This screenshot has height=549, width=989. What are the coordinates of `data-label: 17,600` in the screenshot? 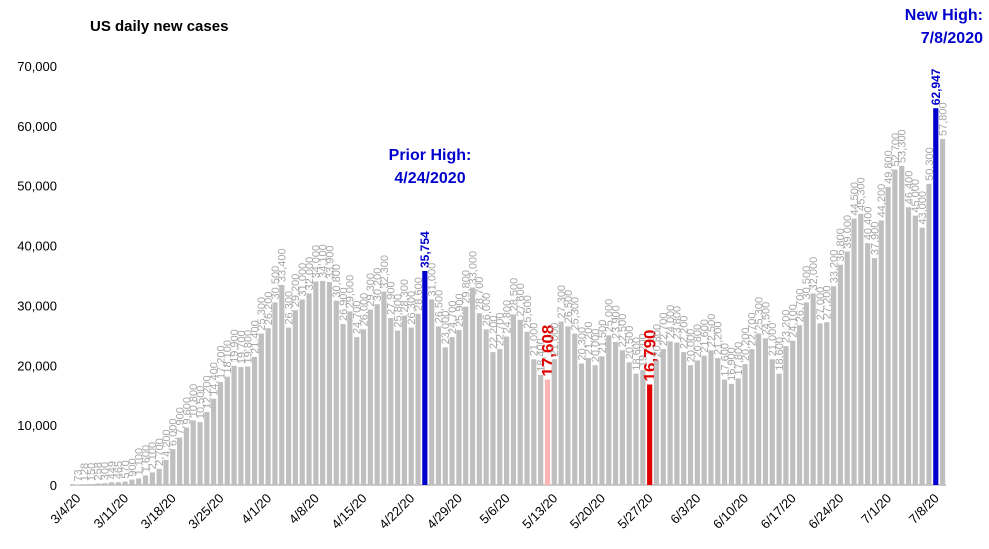 It's located at (725, 360).